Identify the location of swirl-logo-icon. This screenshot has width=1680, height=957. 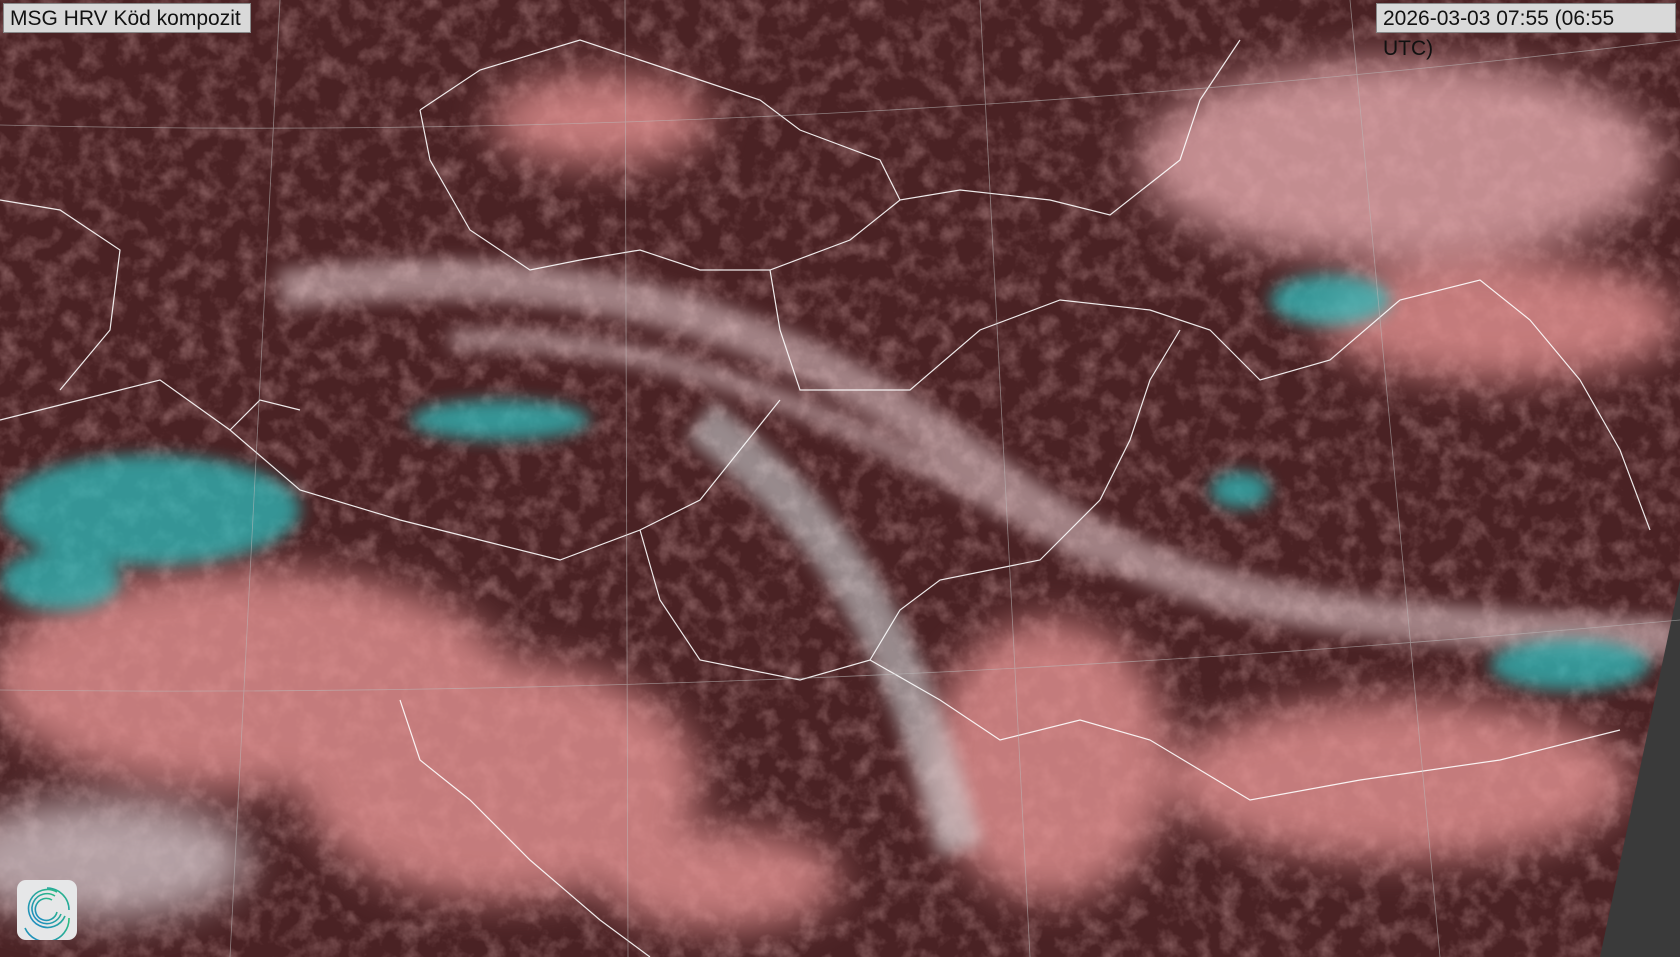
(47, 911).